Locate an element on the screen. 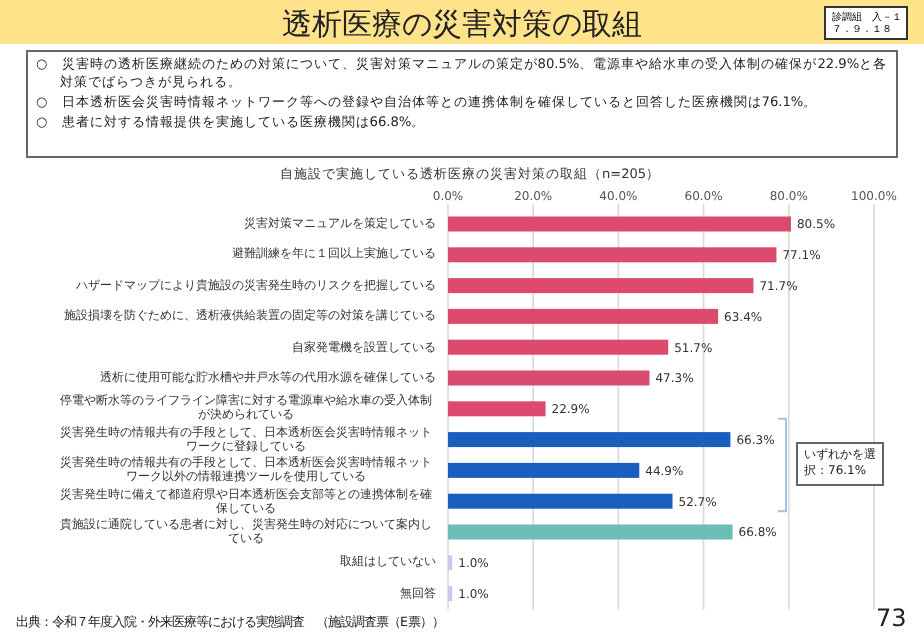  chart-title: 透析医療の災害対策の取組 is located at coordinates (462, 24).